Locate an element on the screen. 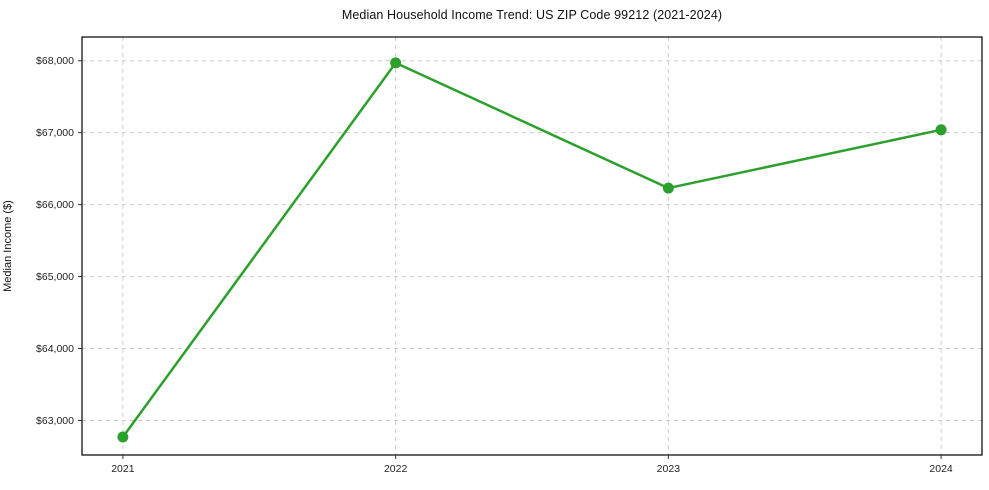  data-point-2024 is located at coordinates (941, 130).